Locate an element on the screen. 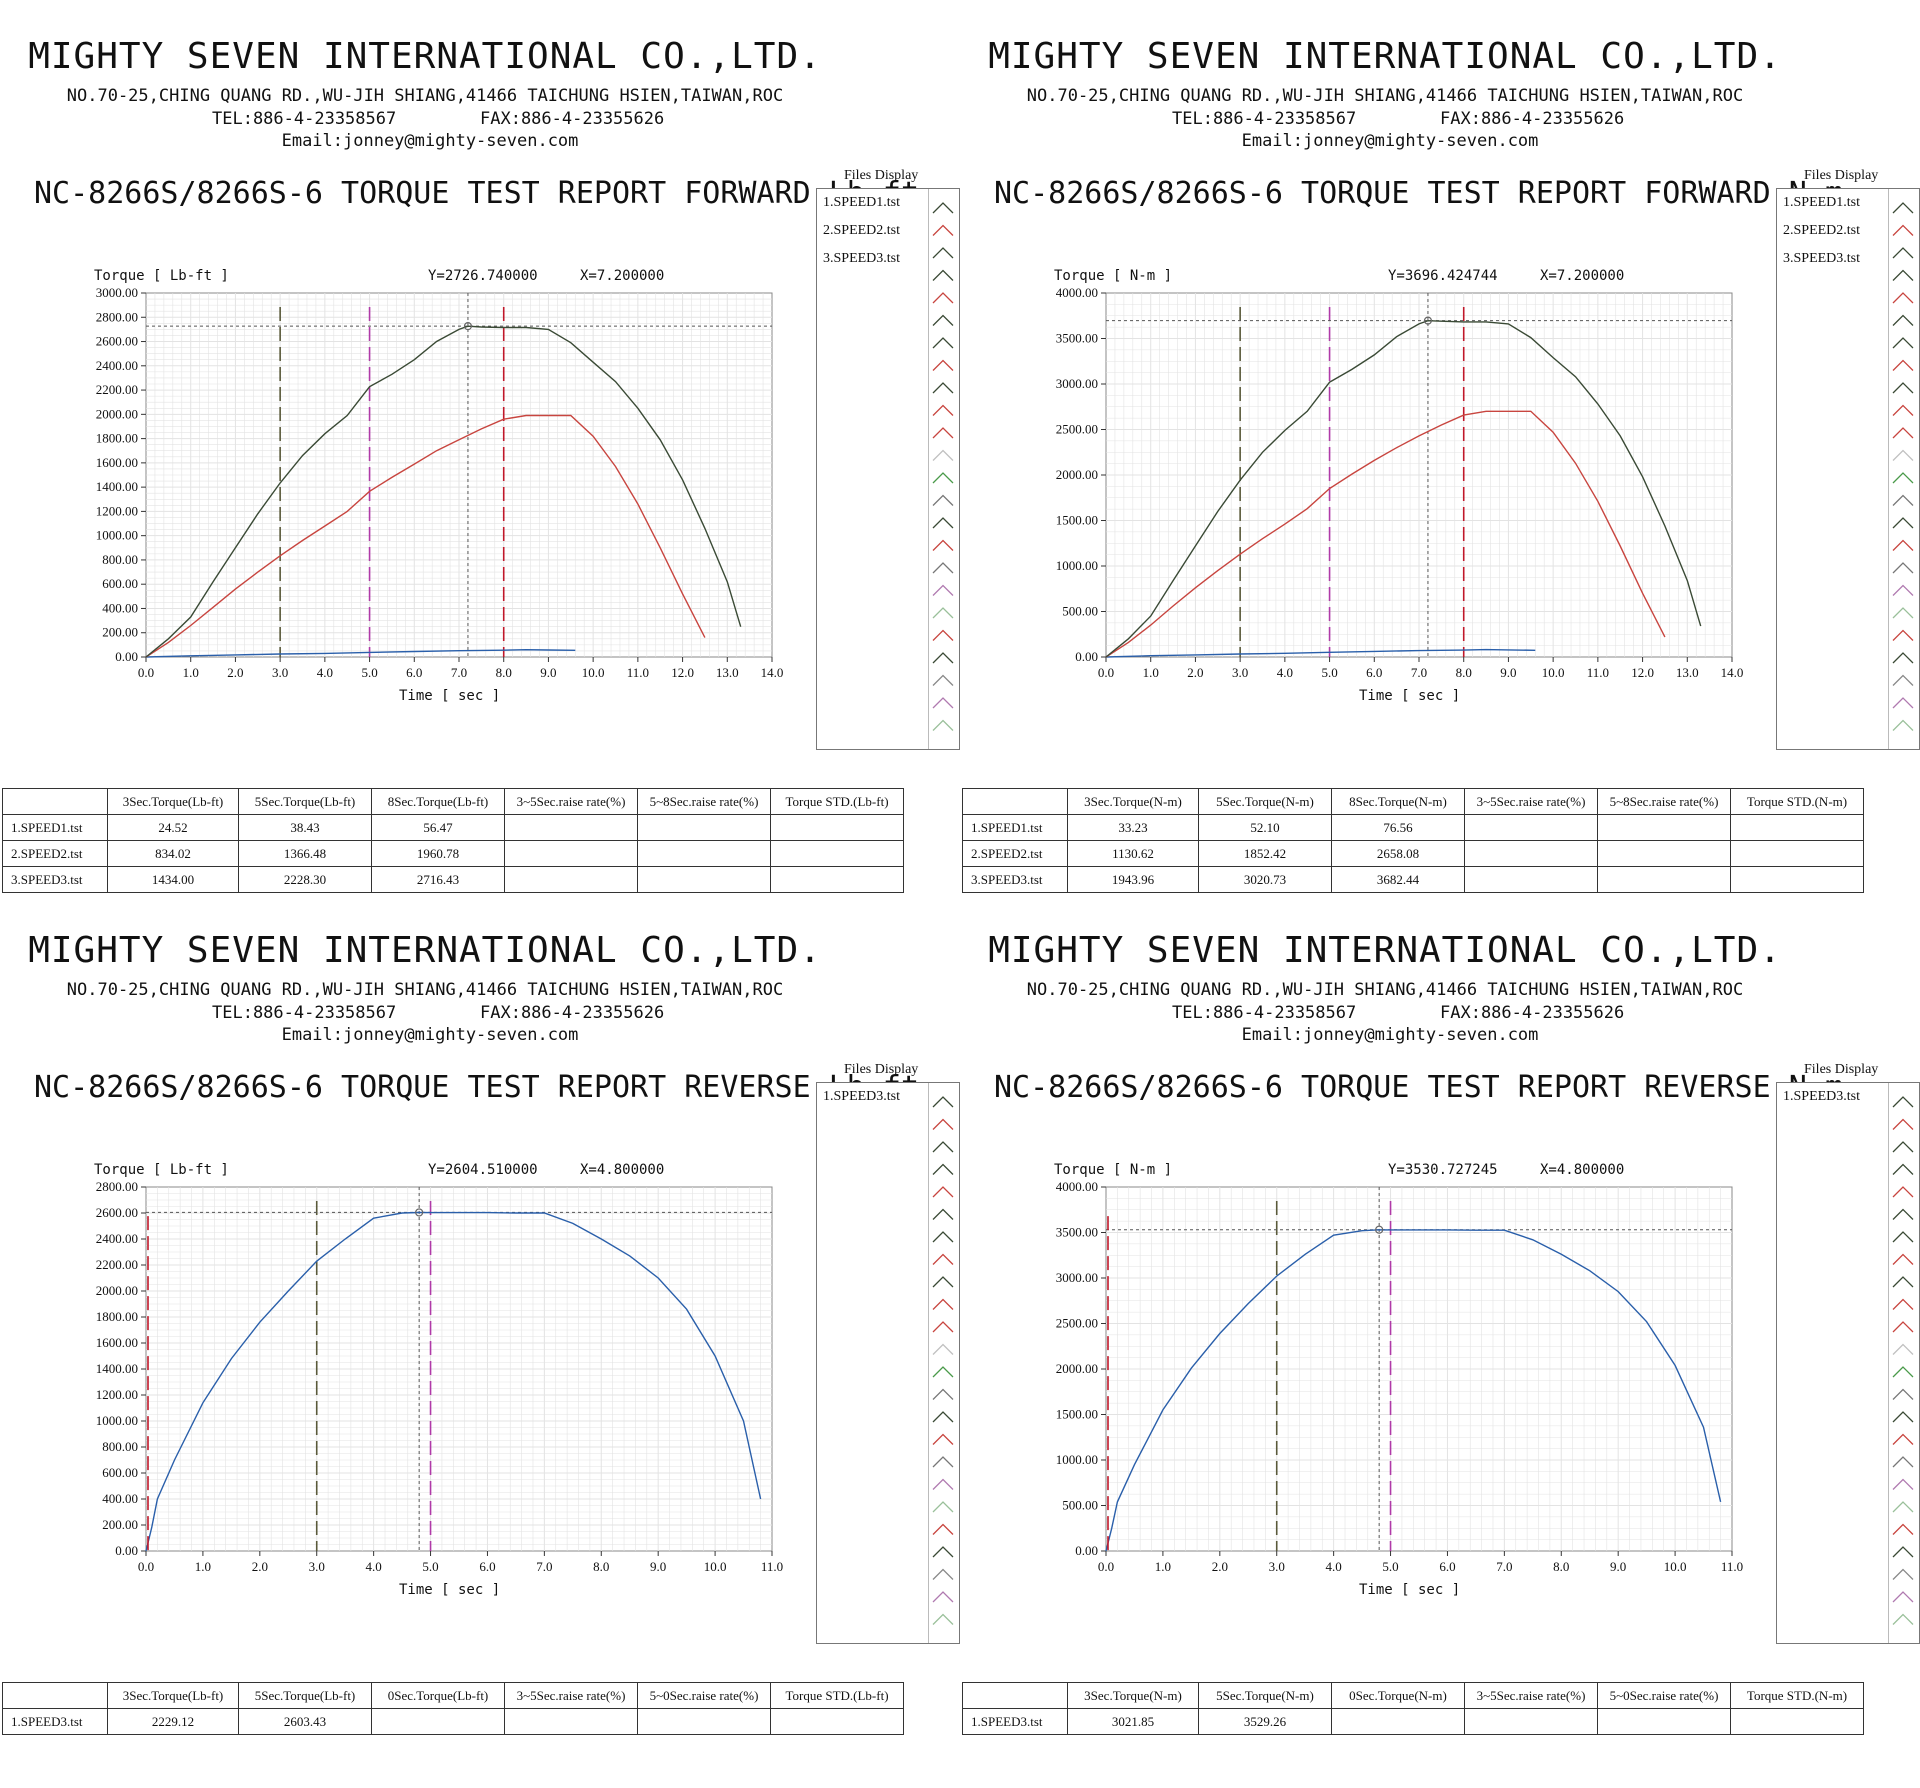  x-tick-label: 8.0 is located at coordinates (504, 672).